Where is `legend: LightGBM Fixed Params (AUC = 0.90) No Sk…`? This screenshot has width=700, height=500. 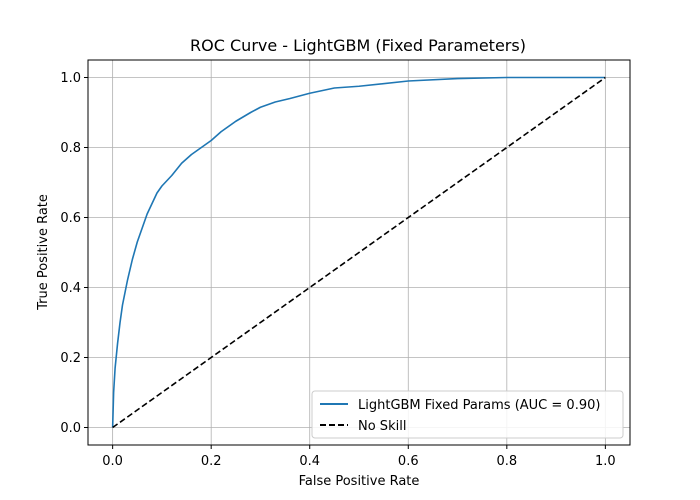 legend: LightGBM Fixed Params (AUC = 0.90) No Sk… is located at coordinates (467, 414).